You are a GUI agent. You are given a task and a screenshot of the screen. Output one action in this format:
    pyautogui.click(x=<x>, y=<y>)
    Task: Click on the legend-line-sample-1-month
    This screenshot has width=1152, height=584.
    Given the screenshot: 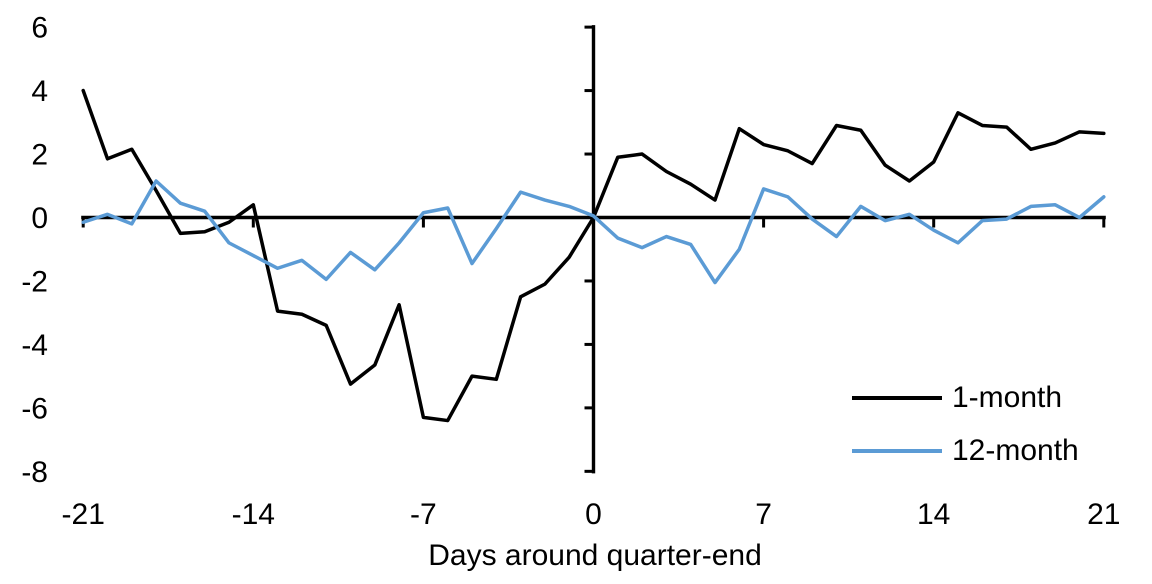 What is the action you would take?
    pyautogui.click(x=897, y=398)
    